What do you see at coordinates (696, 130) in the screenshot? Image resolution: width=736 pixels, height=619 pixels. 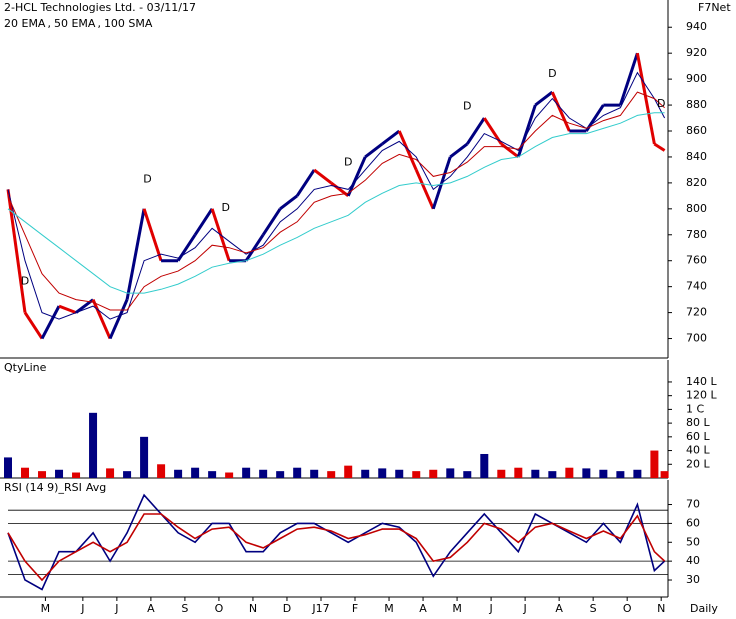 I see `y-tick-label: 860` at bounding box center [696, 130].